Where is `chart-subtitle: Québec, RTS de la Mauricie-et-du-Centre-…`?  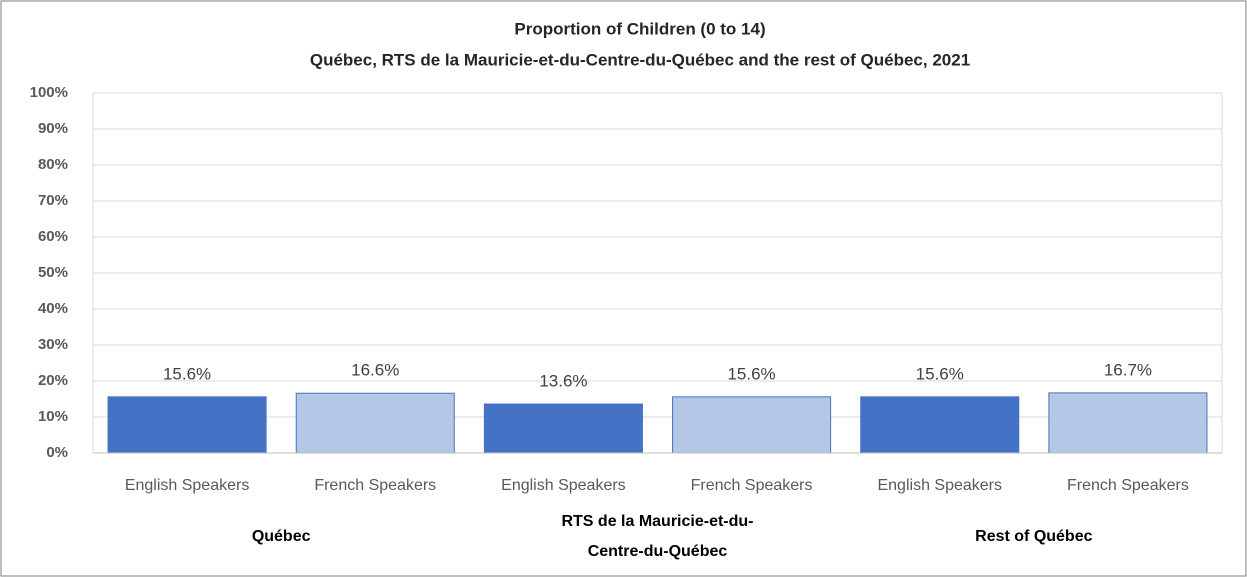 chart-subtitle: Québec, RTS de la Mauricie-et-du-Centre-… is located at coordinates (640, 59).